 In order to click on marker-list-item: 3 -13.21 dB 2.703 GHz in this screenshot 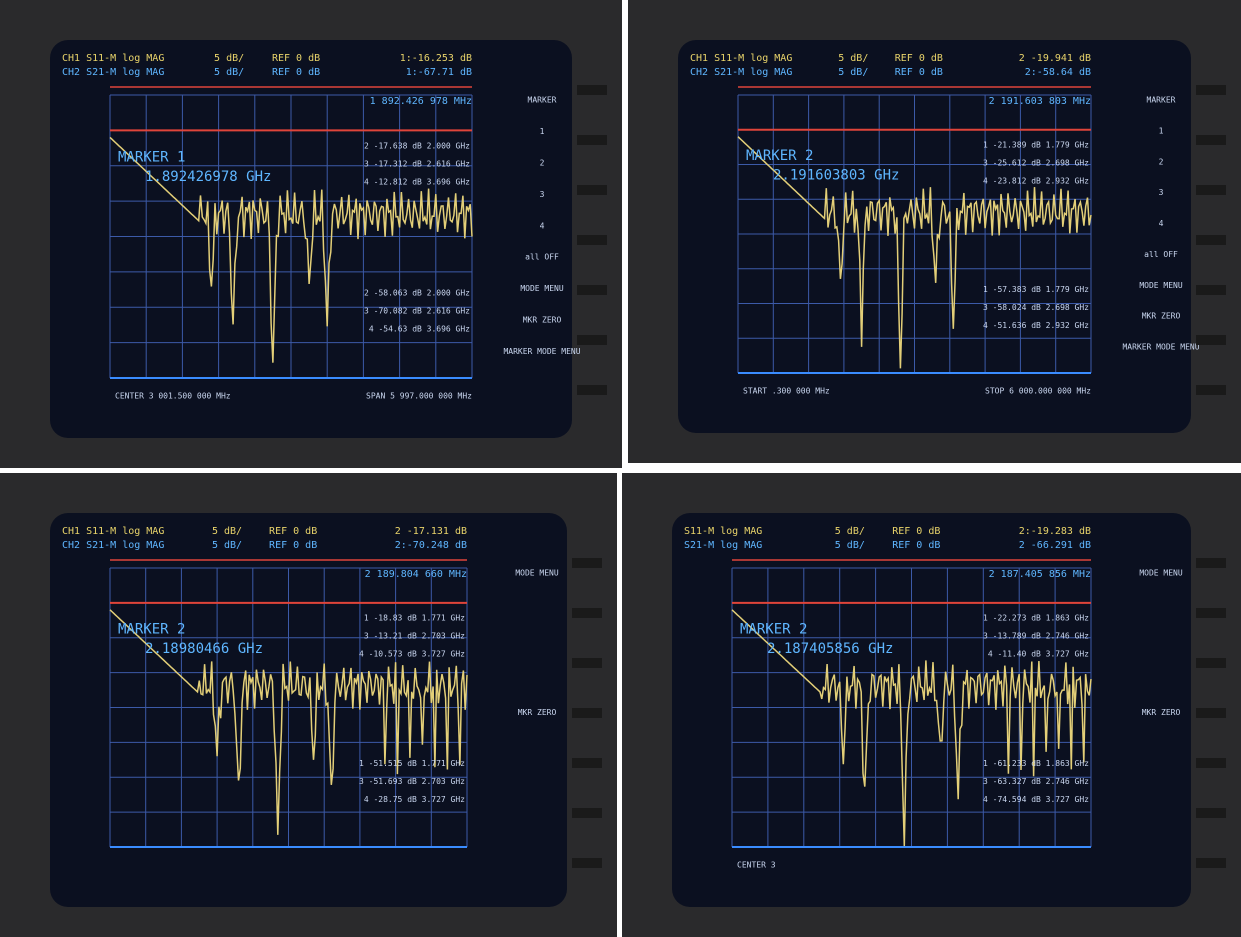, I will do `click(414, 636)`.